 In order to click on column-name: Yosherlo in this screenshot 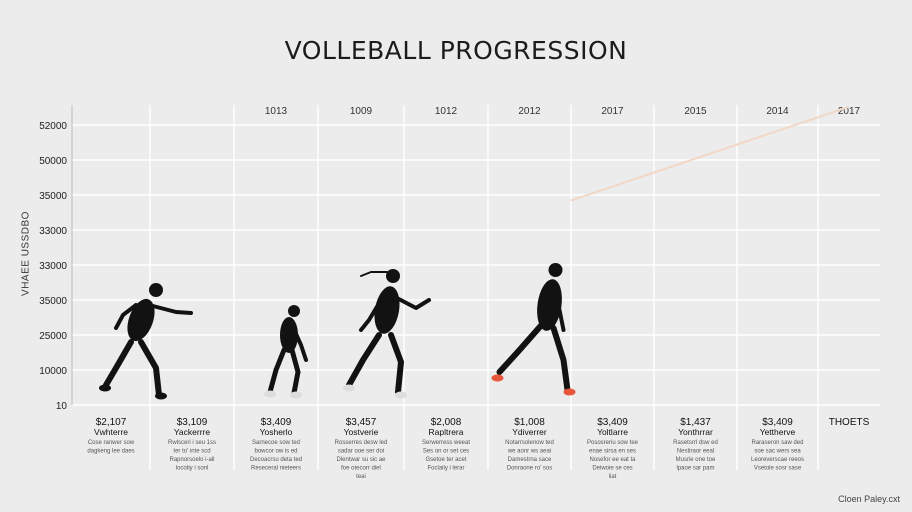, I will do `click(276, 432)`.